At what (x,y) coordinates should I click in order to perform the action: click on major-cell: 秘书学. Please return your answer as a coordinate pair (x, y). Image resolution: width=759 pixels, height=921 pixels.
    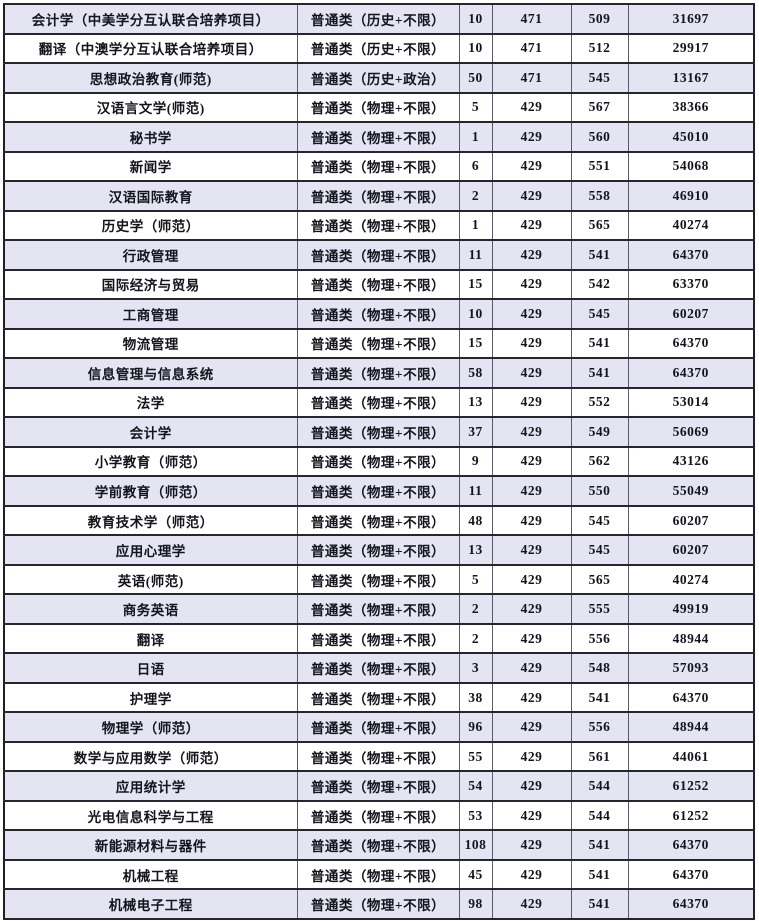
    Looking at the image, I should click on (150, 137).